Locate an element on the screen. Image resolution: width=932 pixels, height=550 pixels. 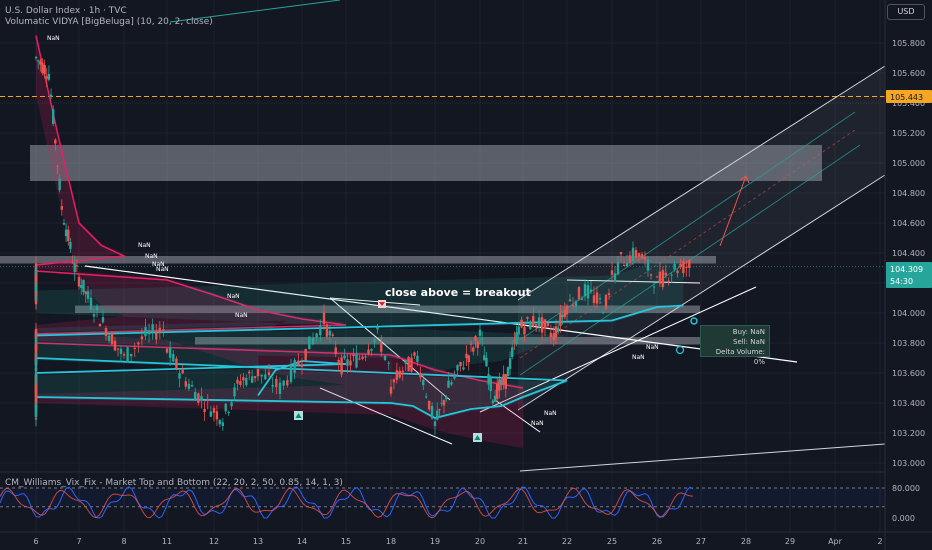
trendline is located at coordinates (375, 301).